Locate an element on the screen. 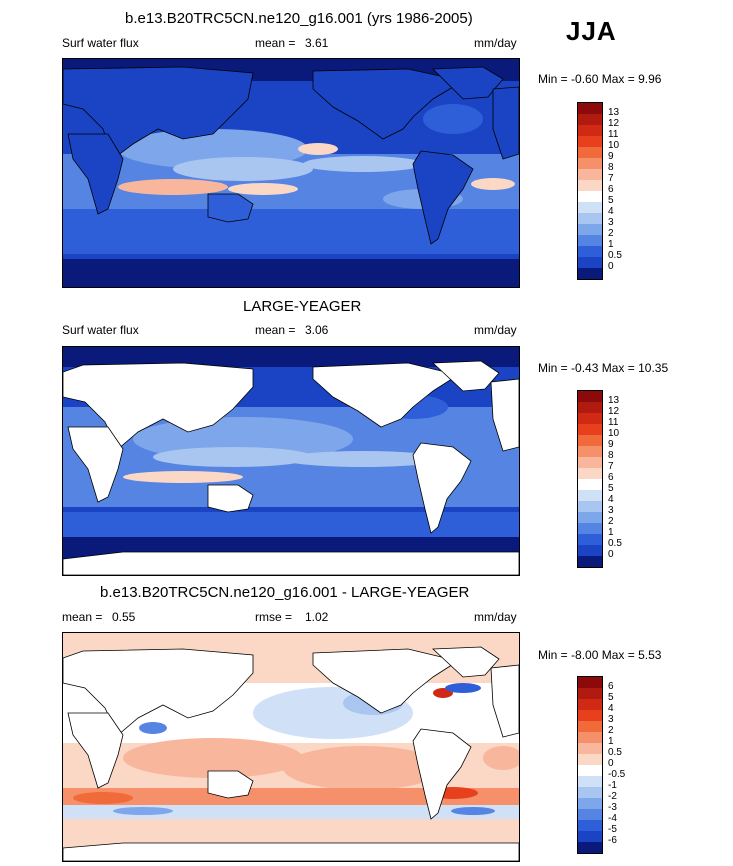 The width and height of the screenshot is (733, 866). panel2-field-label: Surf water flux is located at coordinates (100, 330).